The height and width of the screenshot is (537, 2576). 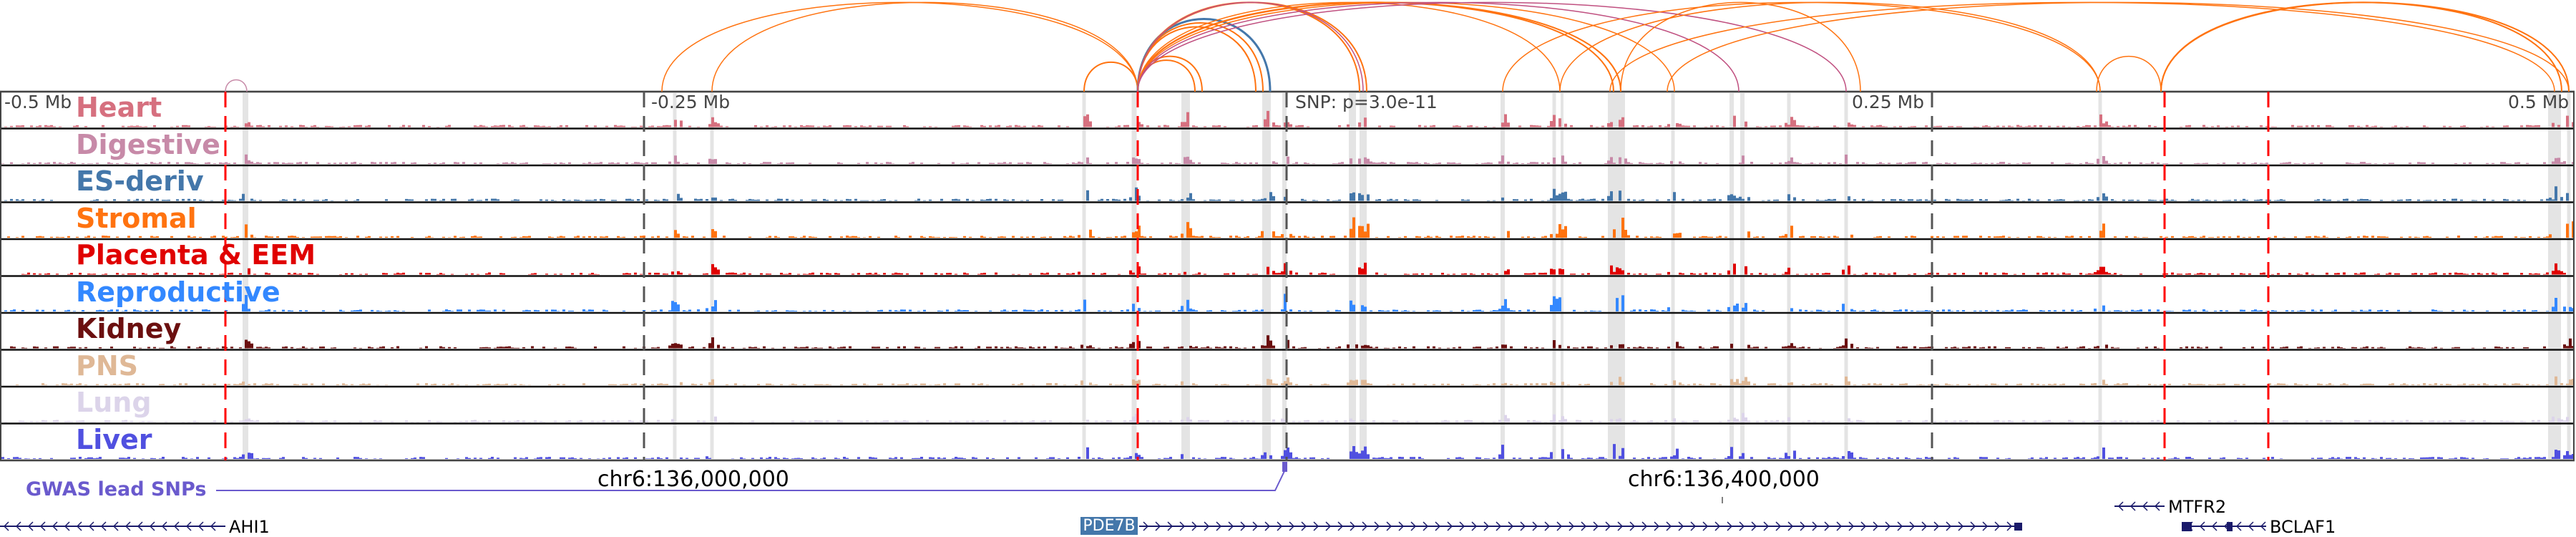 I want to click on signal-pns, so click(x=1295, y=380).